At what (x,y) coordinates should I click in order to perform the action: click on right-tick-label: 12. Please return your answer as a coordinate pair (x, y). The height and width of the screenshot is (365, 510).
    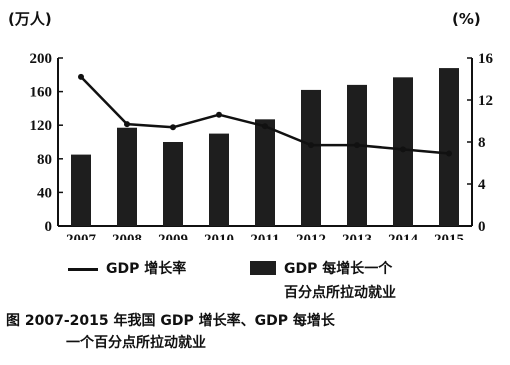
    Looking at the image, I should click on (485, 101).